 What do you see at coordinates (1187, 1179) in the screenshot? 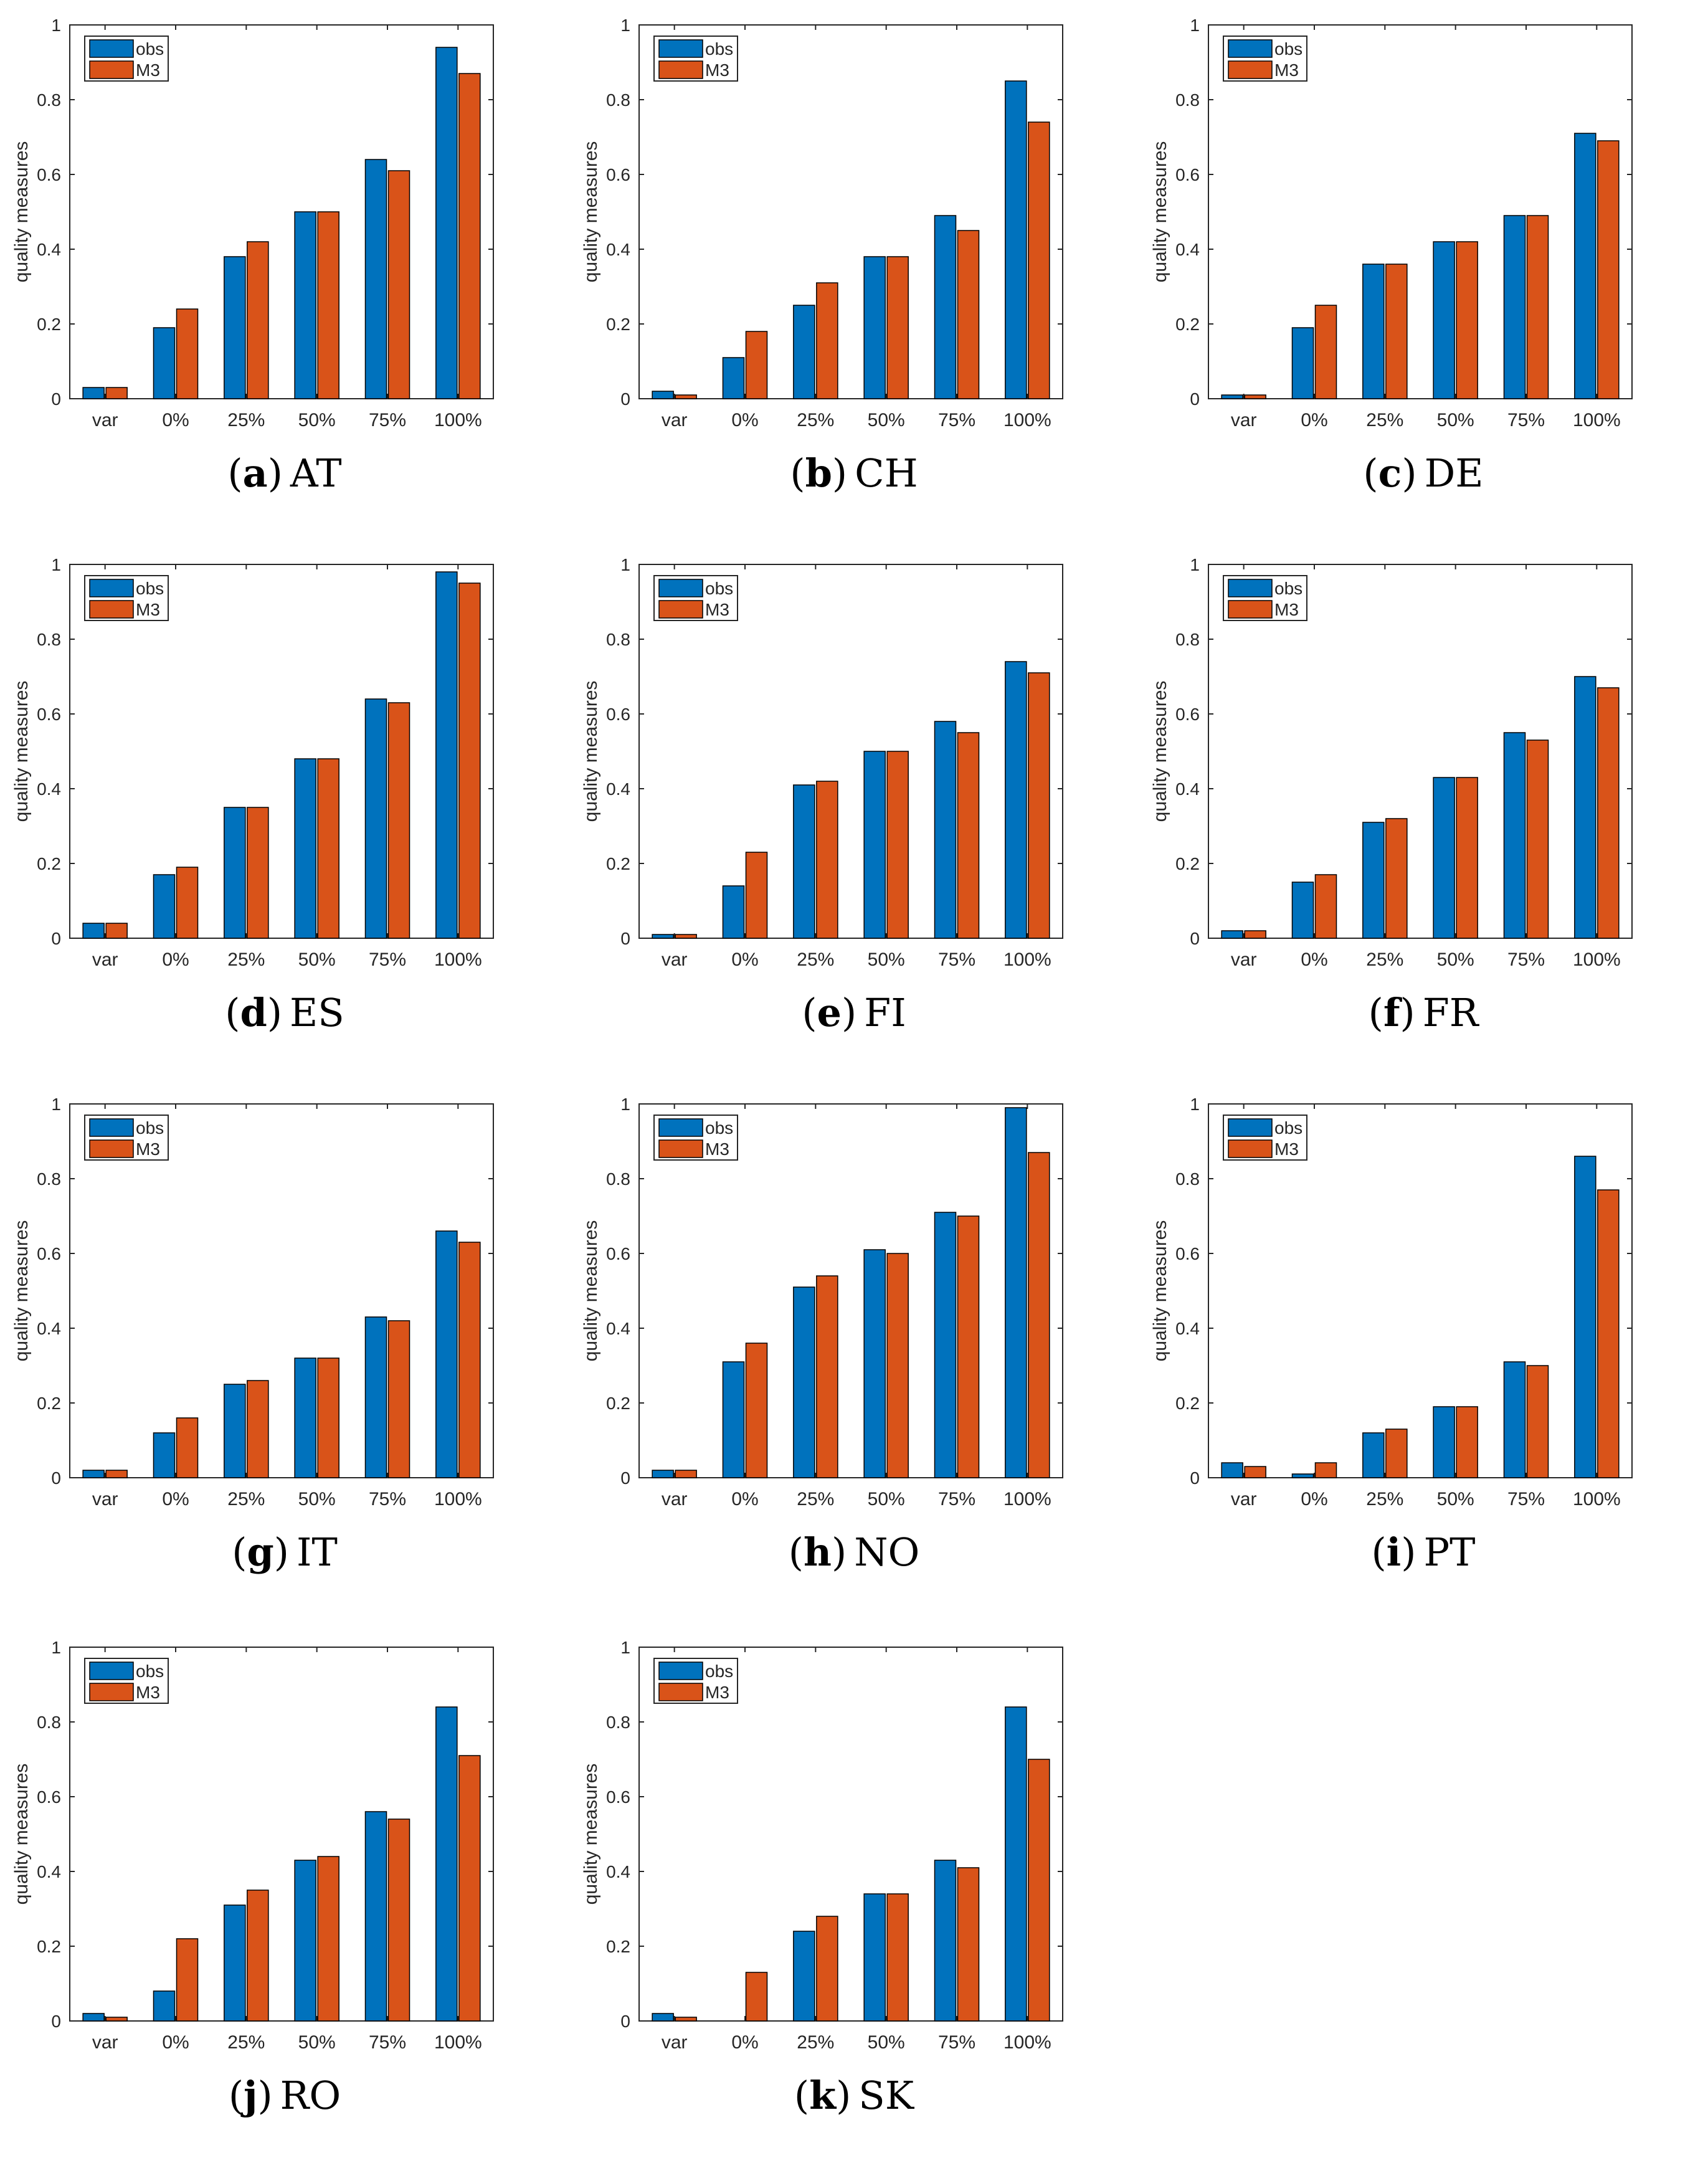
I see `y-tick-label: 0.8` at bounding box center [1187, 1179].